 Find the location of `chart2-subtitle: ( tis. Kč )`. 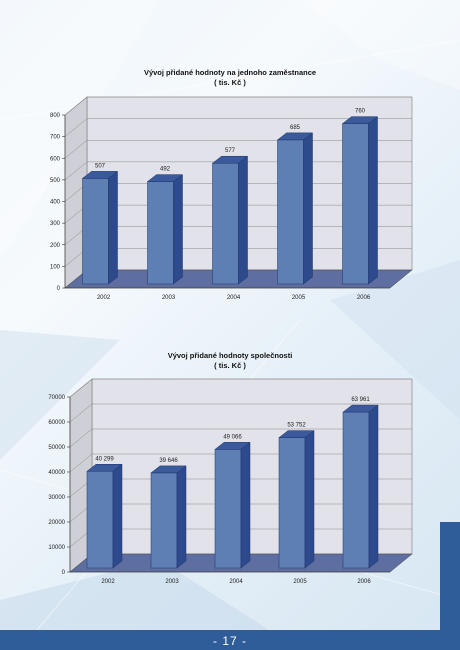

chart2-subtitle: ( tis. Kč ) is located at coordinates (230, 365).